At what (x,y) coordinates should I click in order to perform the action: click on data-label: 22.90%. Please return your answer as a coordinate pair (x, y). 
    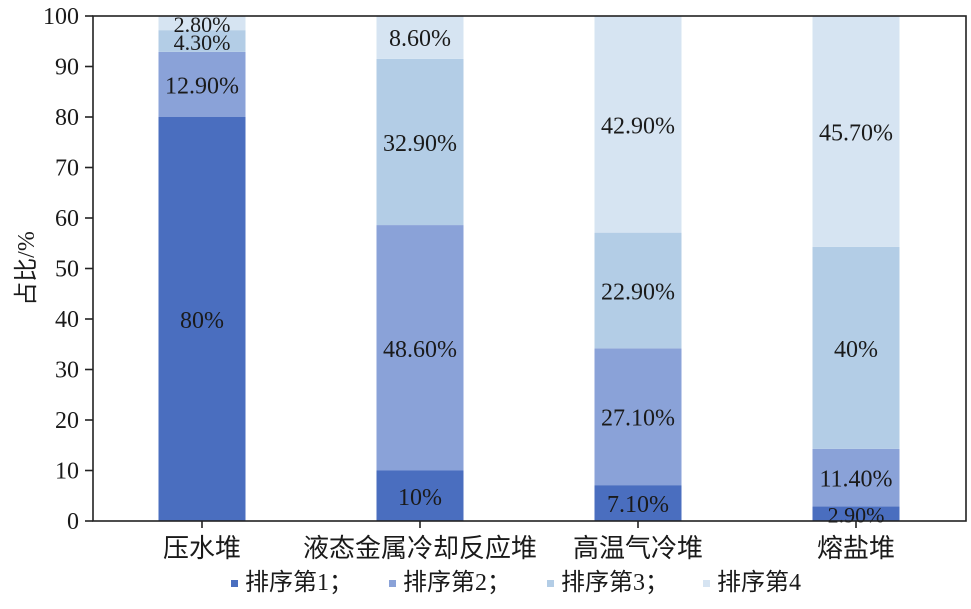
    Looking at the image, I should click on (638, 292).